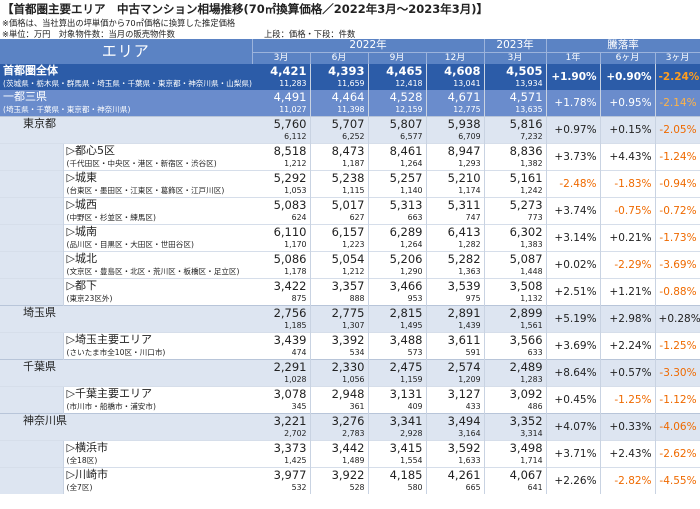  I want to click on price-cell: 8,947, so click(455, 150).